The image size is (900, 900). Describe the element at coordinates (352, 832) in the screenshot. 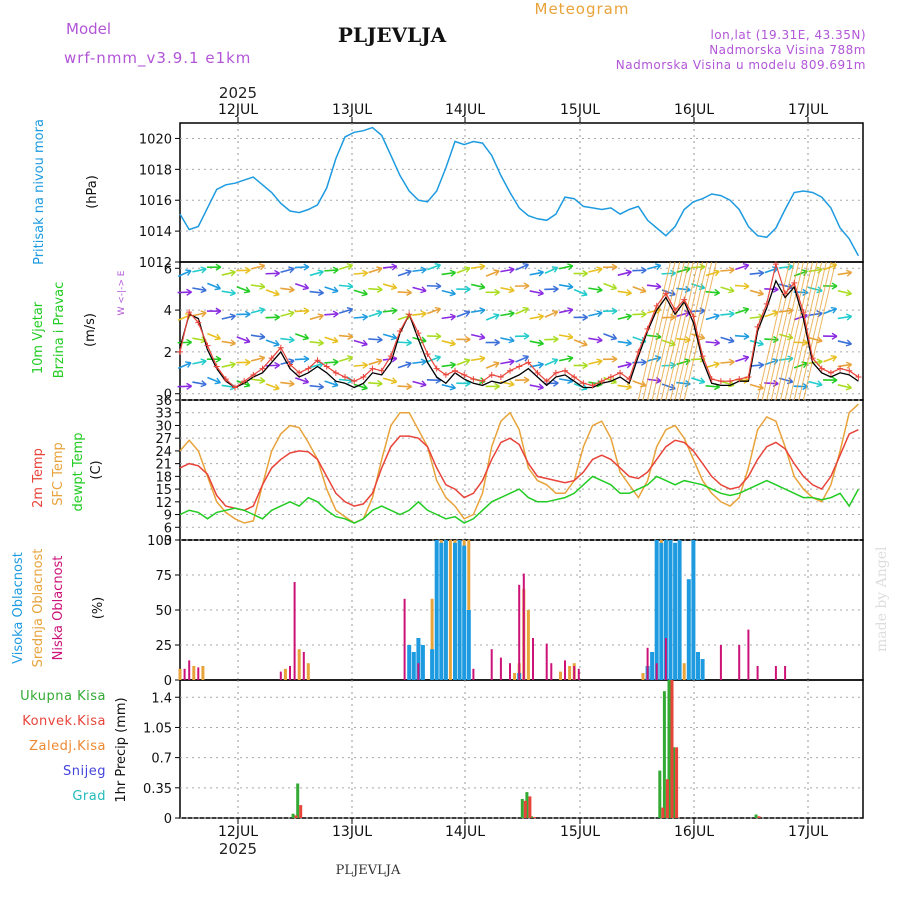

I see `day-label-bottom: 13JUL` at that location.